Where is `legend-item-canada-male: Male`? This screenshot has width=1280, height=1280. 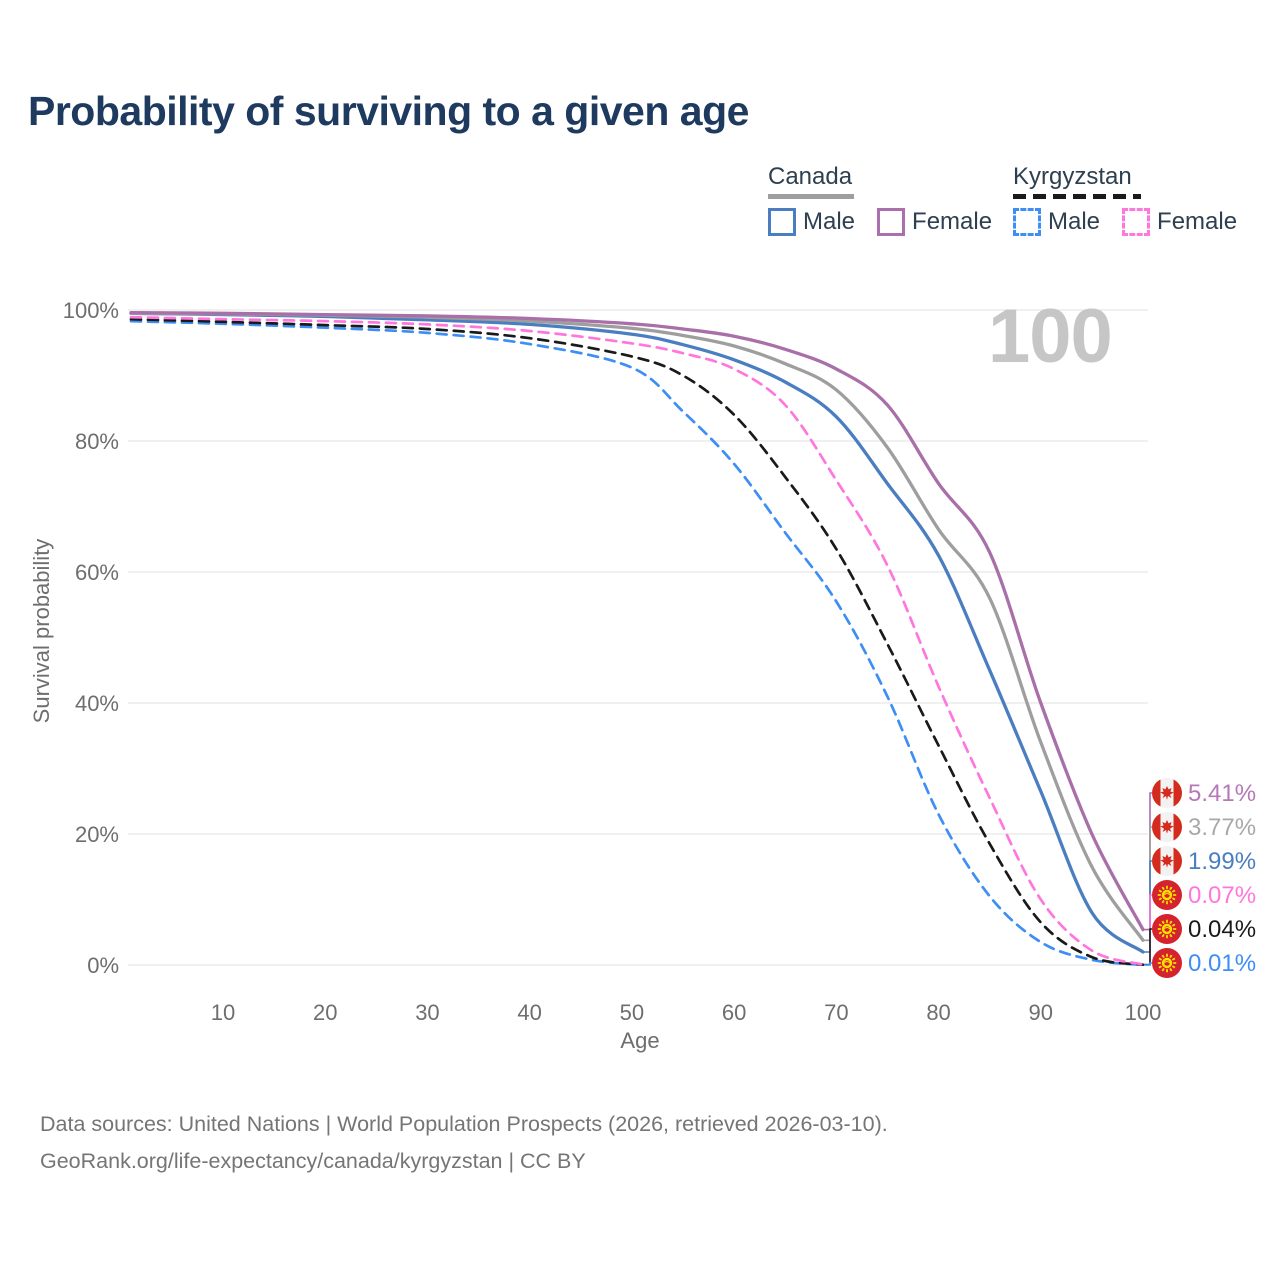
legend-item-canada-male: Male is located at coordinates (811, 222).